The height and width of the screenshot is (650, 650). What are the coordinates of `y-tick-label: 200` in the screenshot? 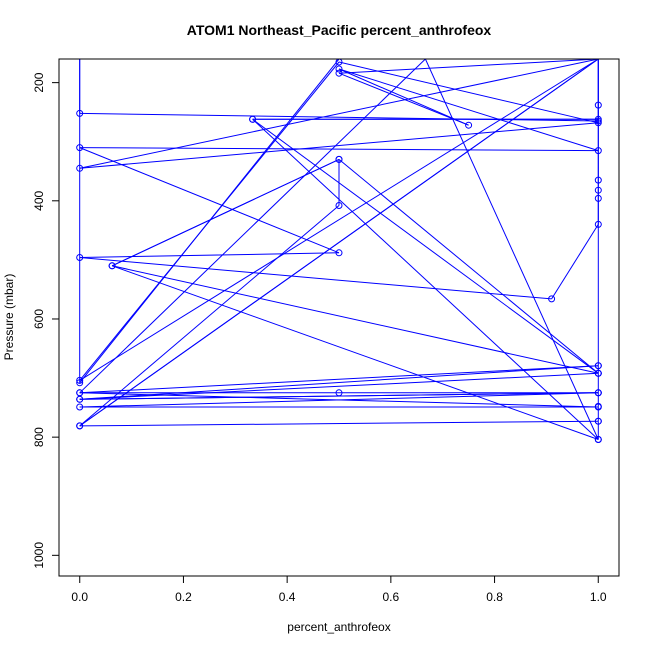 It's located at (39, 82).